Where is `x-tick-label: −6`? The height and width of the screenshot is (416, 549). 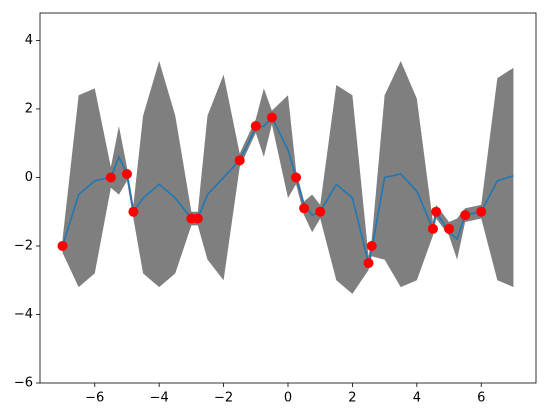
x-tick-label: −6 is located at coordinates (94, 398).